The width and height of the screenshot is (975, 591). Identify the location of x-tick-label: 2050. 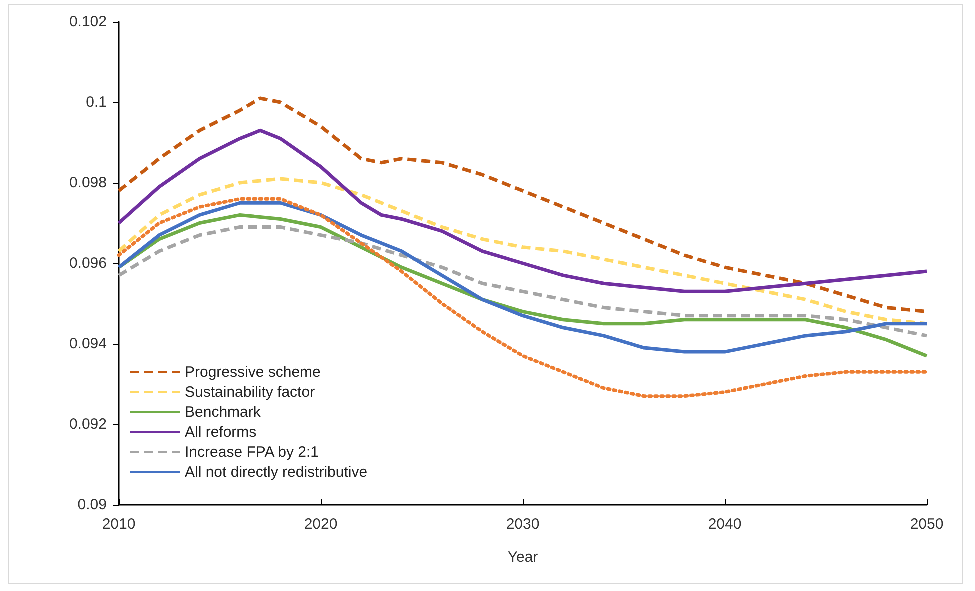
(927, 524).